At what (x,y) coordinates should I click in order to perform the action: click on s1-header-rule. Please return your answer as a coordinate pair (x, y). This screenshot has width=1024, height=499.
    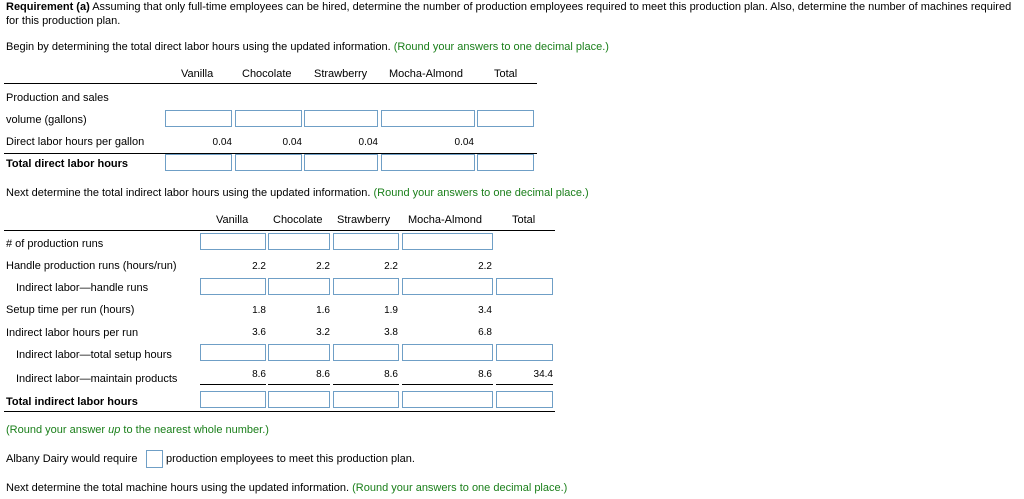
    Looking at the image, I should click on (270, 83).